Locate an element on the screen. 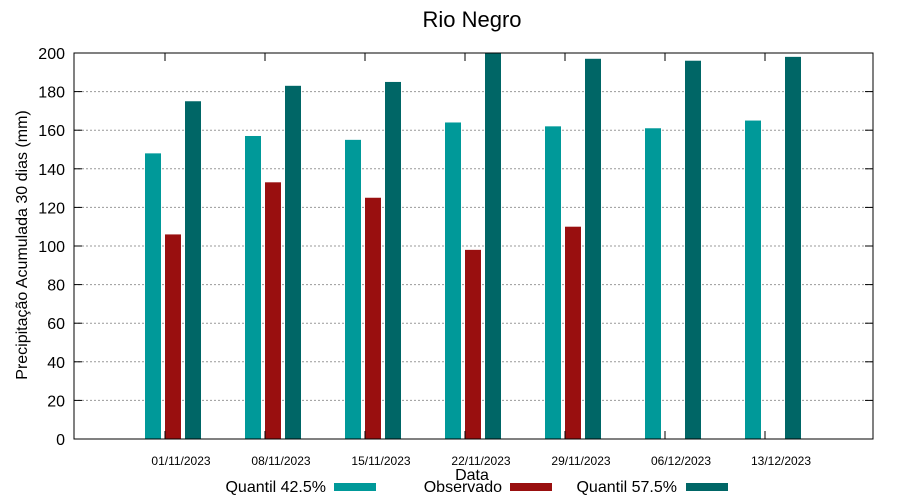  x-tick-label: 01/11/2023 is located at coordinates (180, 461).